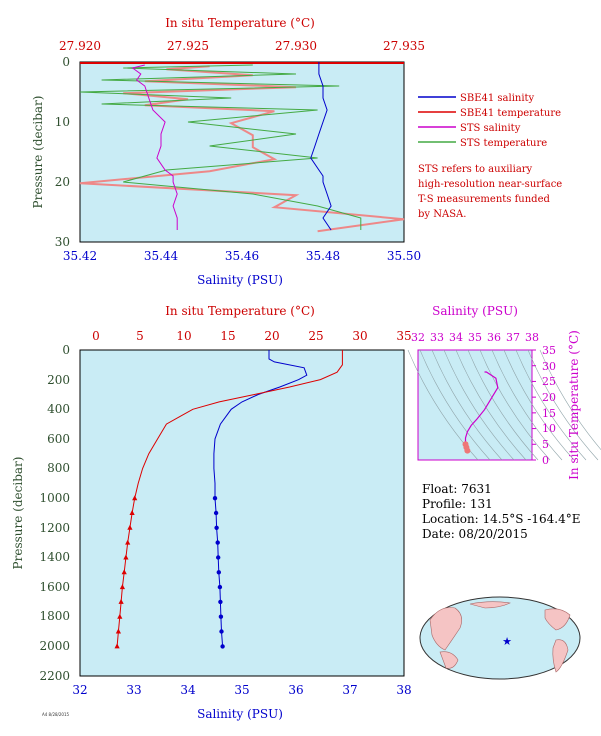  I want to click on ts-data-marks, so click(504, 405).